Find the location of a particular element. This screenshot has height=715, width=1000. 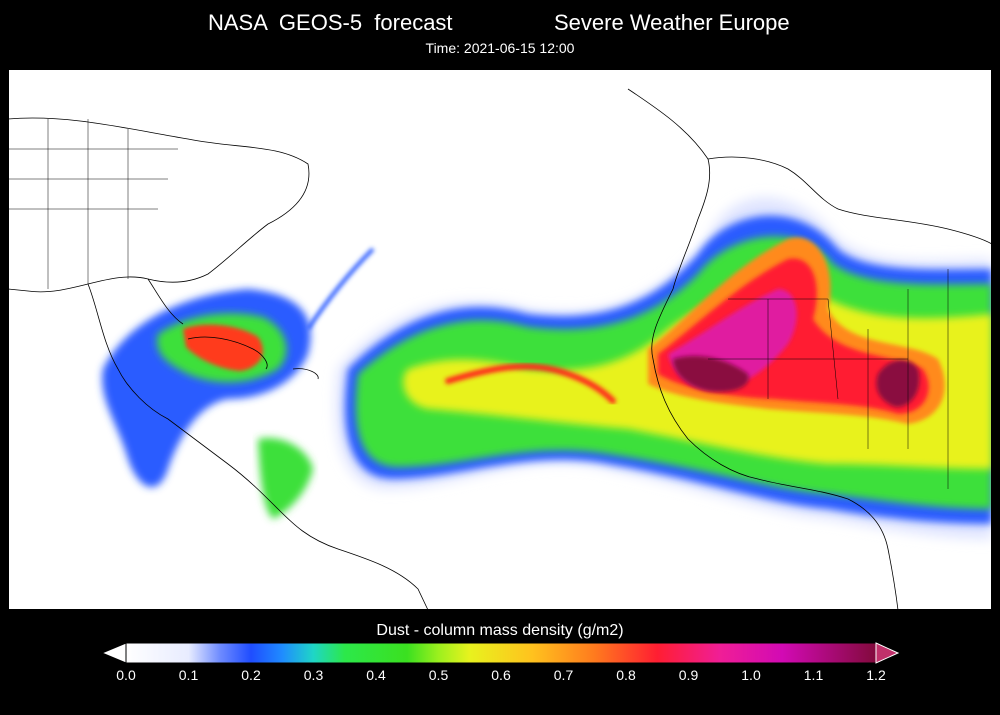

colorbar is located at coordinates (500, 653).